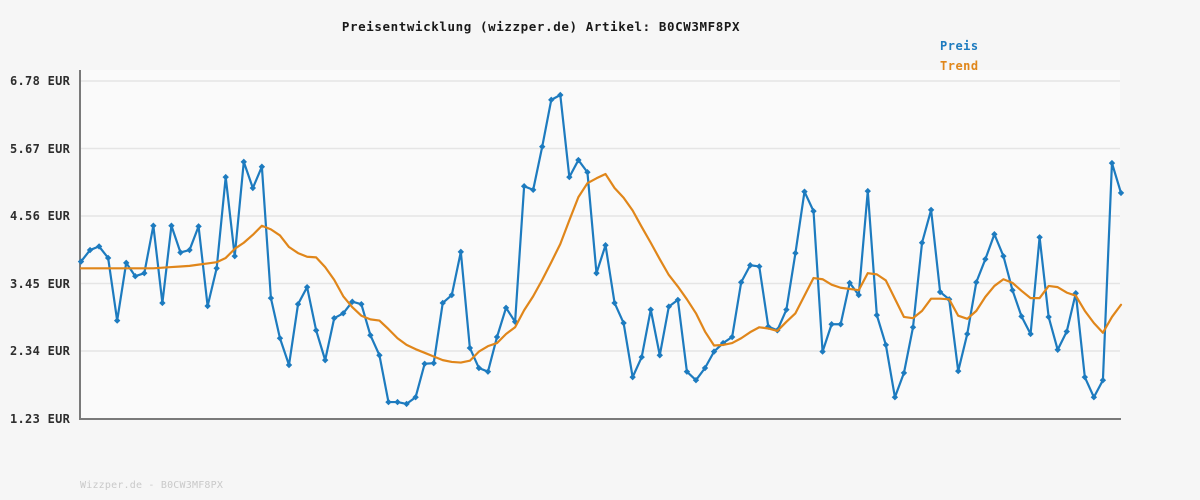 The height and width of the screenshot is (500, 1200). Describe the element at coordinates (959, 66) in the screenshot. I see `legend-item-trend: Trend` at that location.